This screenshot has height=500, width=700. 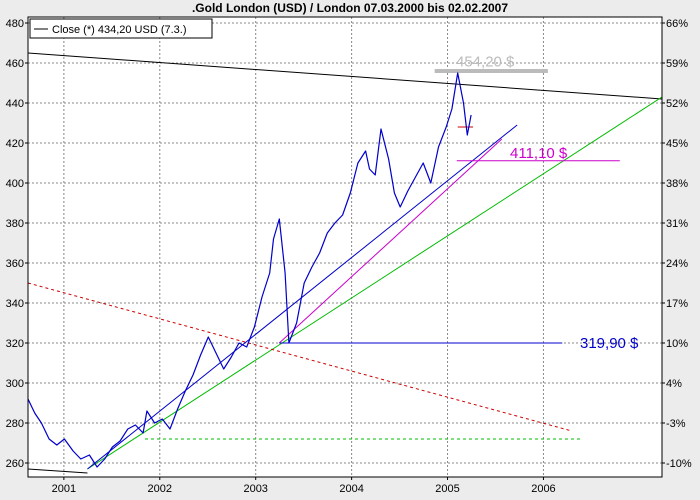 What do you see at coordinates (15, 344) in the screenshot?
I see `y-tick-label: 320` at bounding box center [15, 344].